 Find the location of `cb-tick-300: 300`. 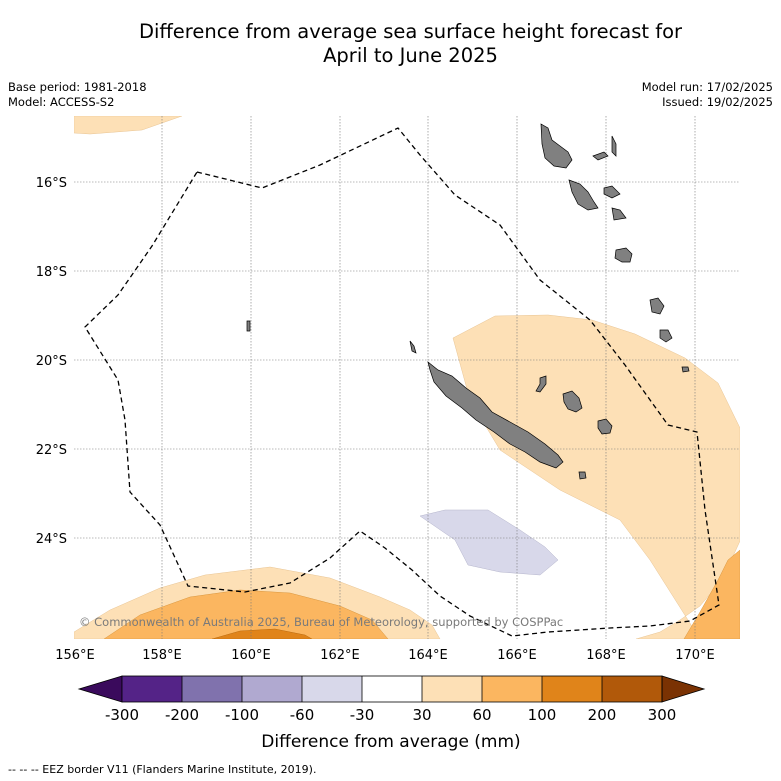

cb-tick-300: 300 is located at coordinates (662, 715).